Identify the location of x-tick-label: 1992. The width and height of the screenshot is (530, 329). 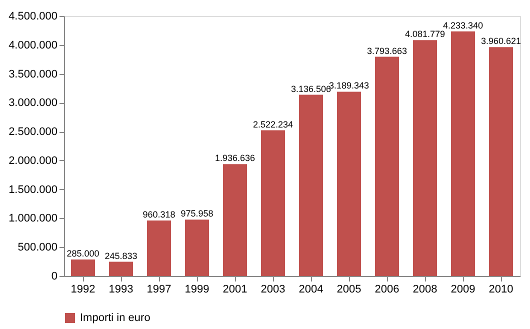
(83, 290).